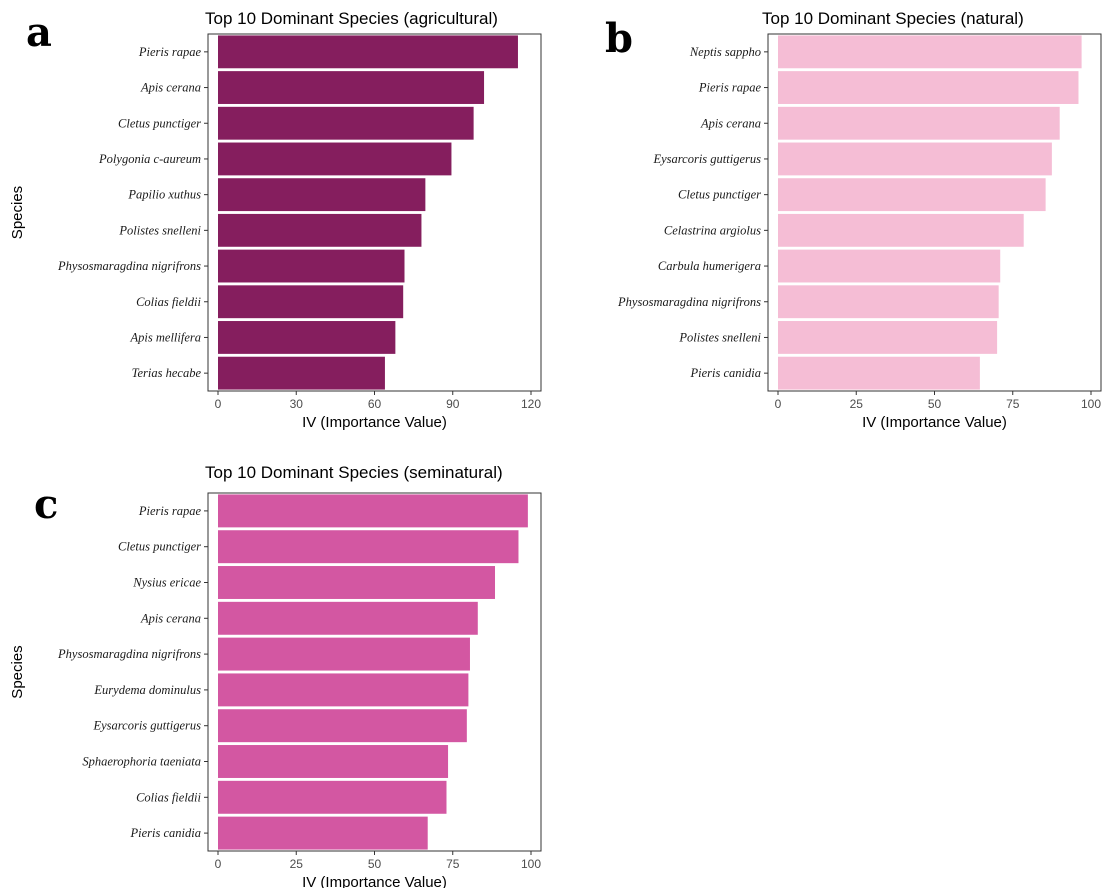 The width and height of the screenshot is (1113, 888). What do you see at coordinates (375, 404) in the screenshot?
I see `x-tick-label: 60` at bounding box center [375, 404].